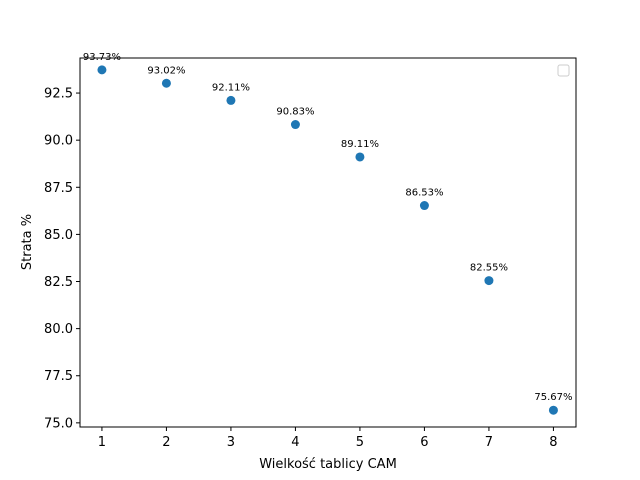 The height and width of the screenshot is (480, 640). What do you see at coordinates (489, 268) in the screenshot?
I see `data-label: 82.55%` at bounding box center [489, 268].